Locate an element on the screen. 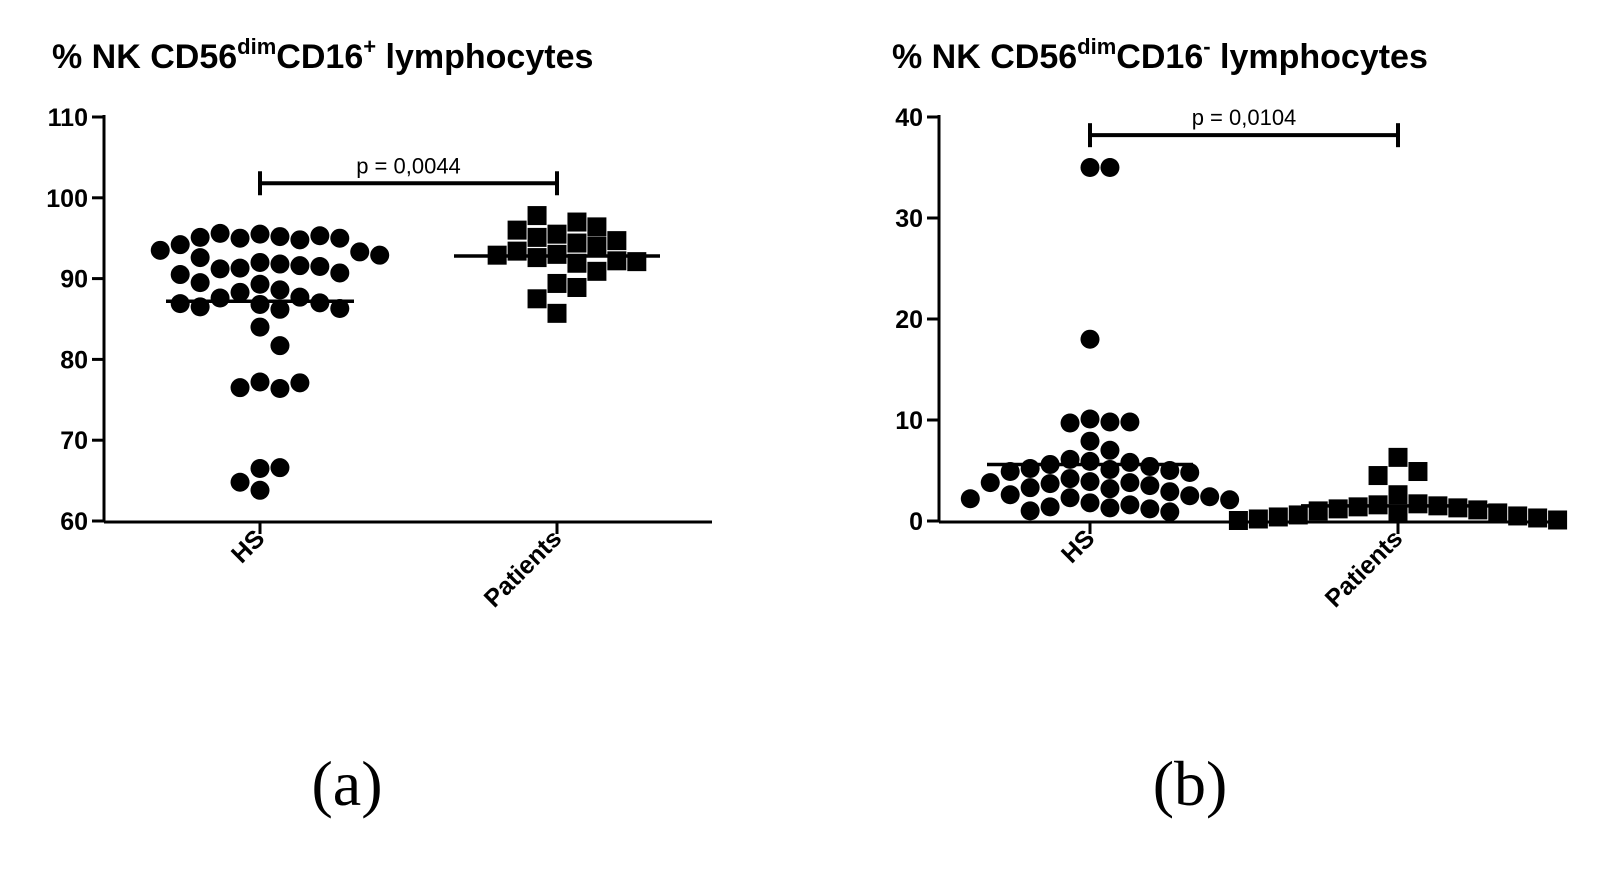  panel-label-b: (b) is located at coordinates (1190, 783).